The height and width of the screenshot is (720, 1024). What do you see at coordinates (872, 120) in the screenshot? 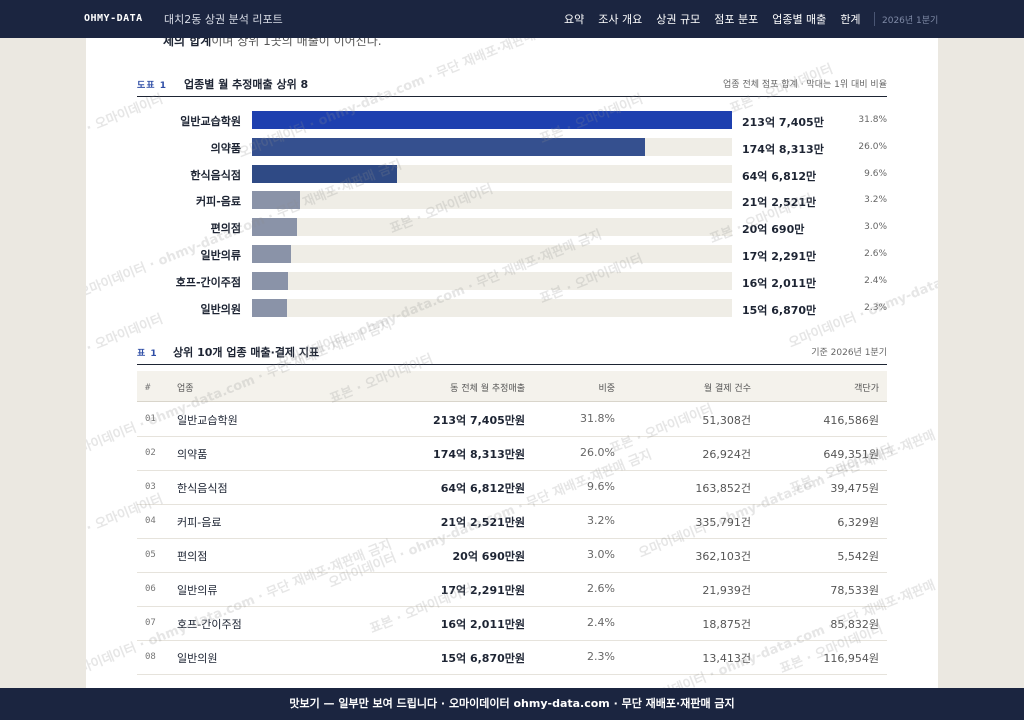
I see `bar-share-label: 31.8%` at bounding box center [872, 120].